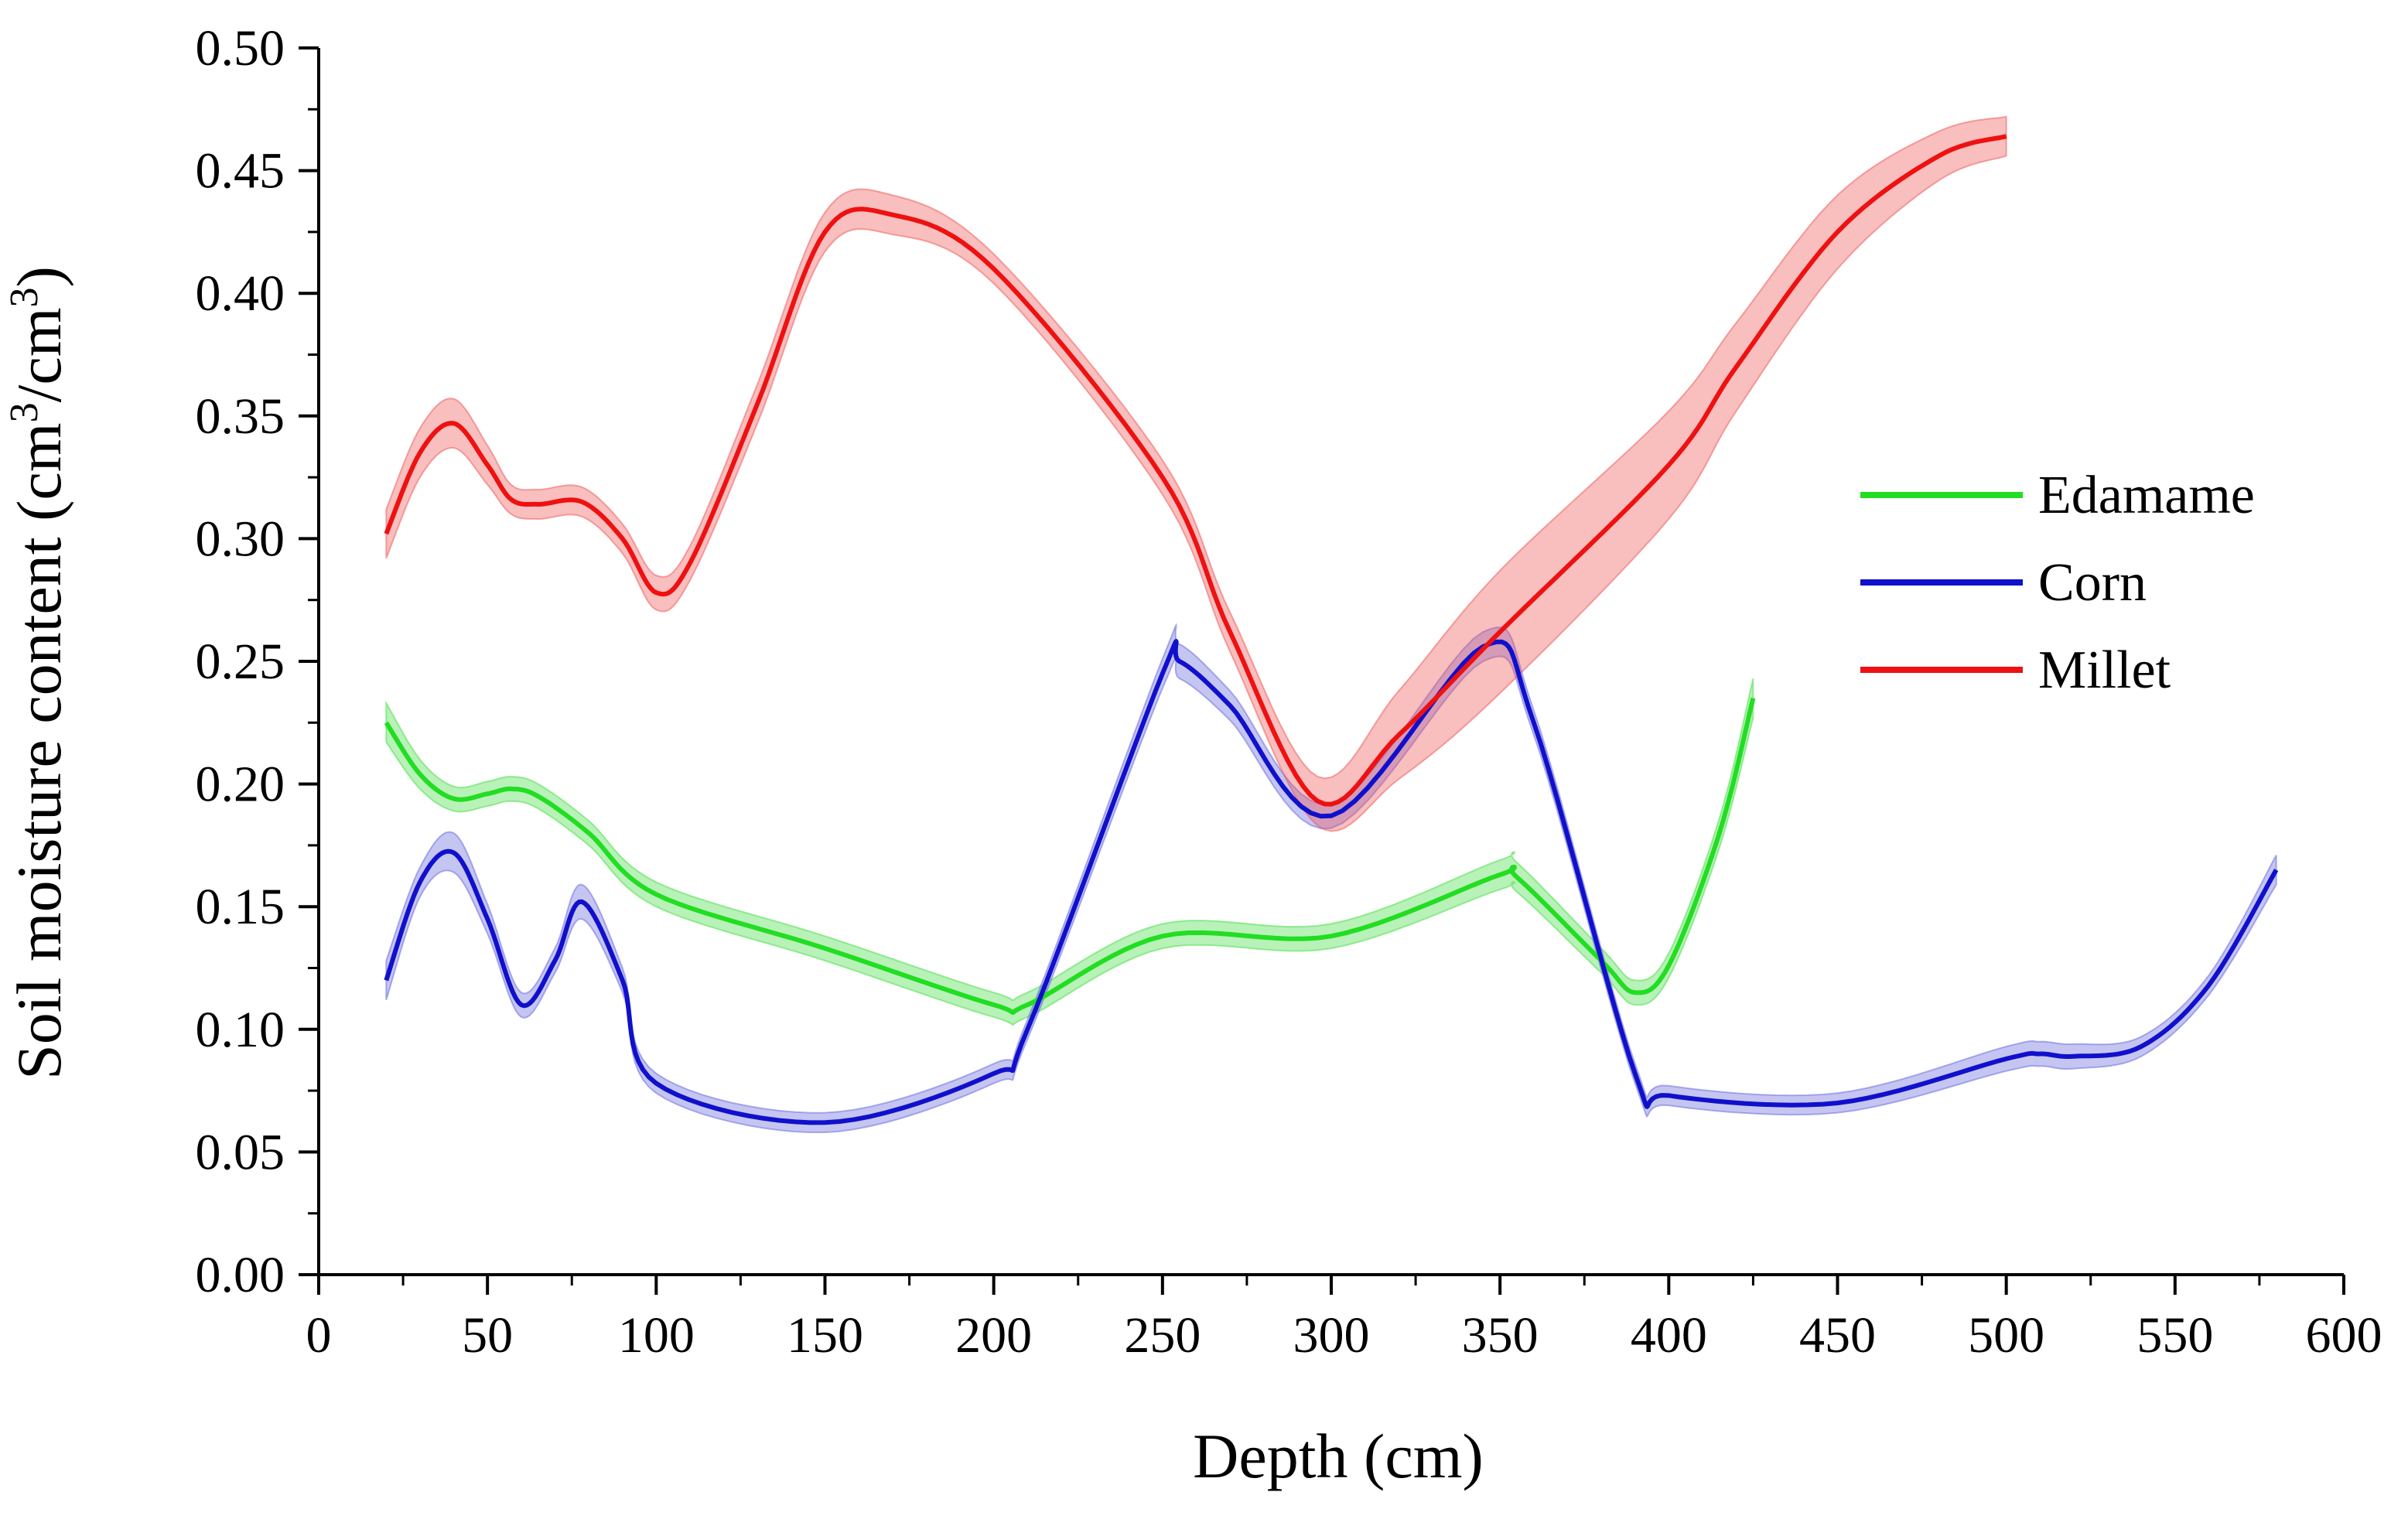 The image size is (2408, 1516). I want to click on x-axis-title: Depth (cm), so click(1339, 1456).